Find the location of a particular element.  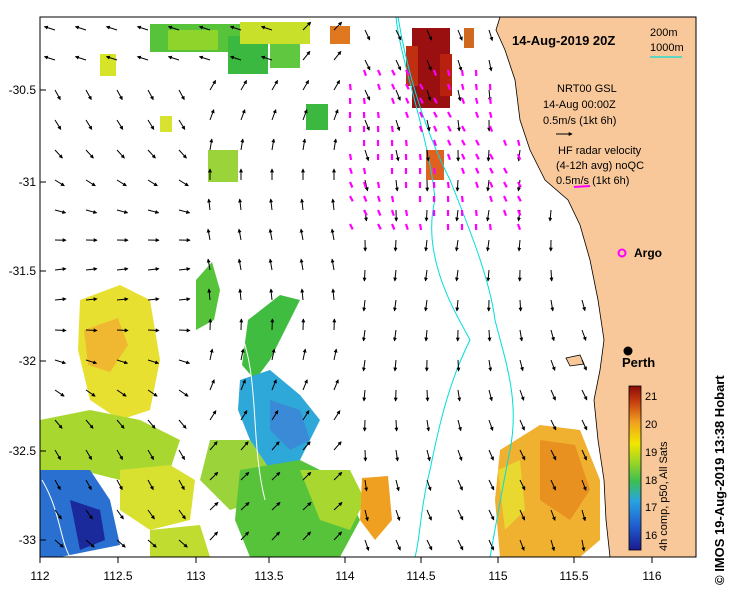

depth-contours is located at coordinates (454, 287).